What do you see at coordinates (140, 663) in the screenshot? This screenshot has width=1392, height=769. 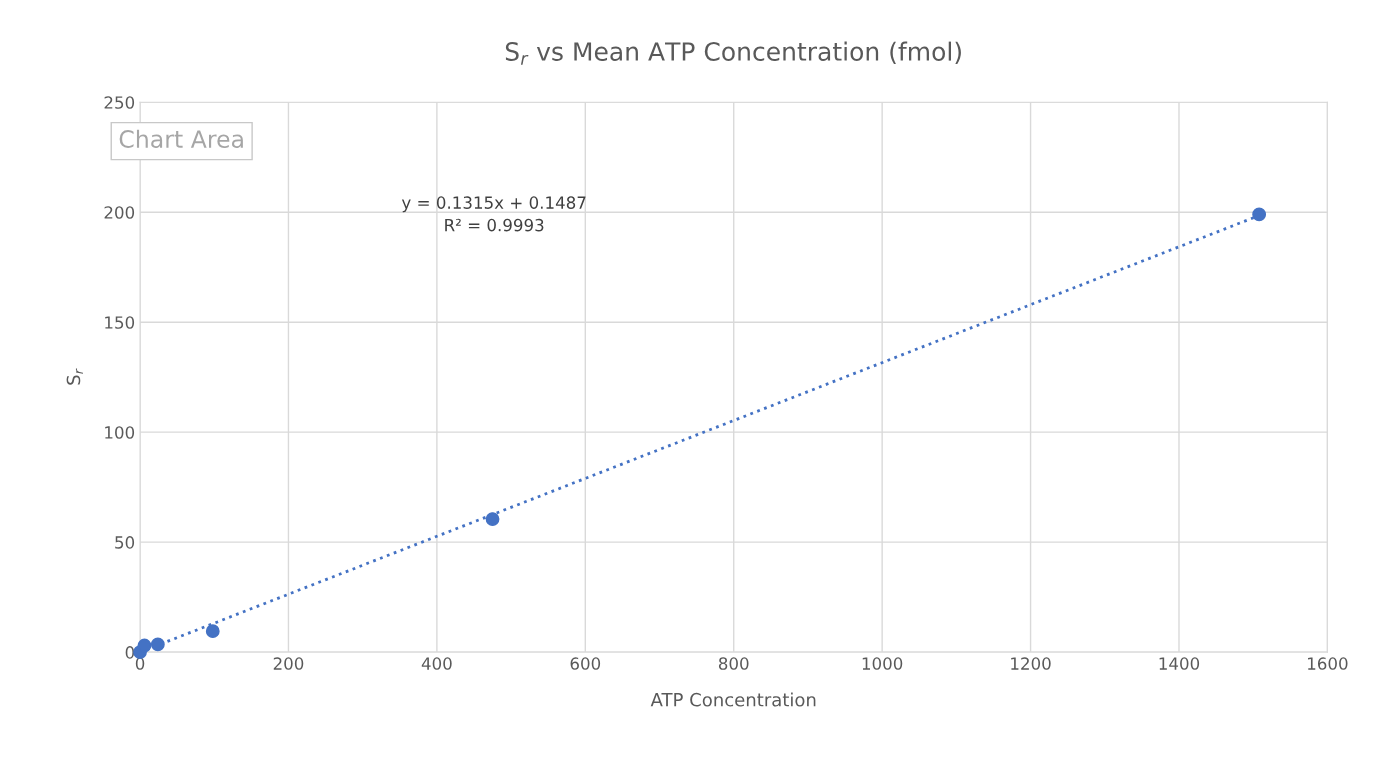 I see `x-tick-label: 0` at bounding box center [140, 663].